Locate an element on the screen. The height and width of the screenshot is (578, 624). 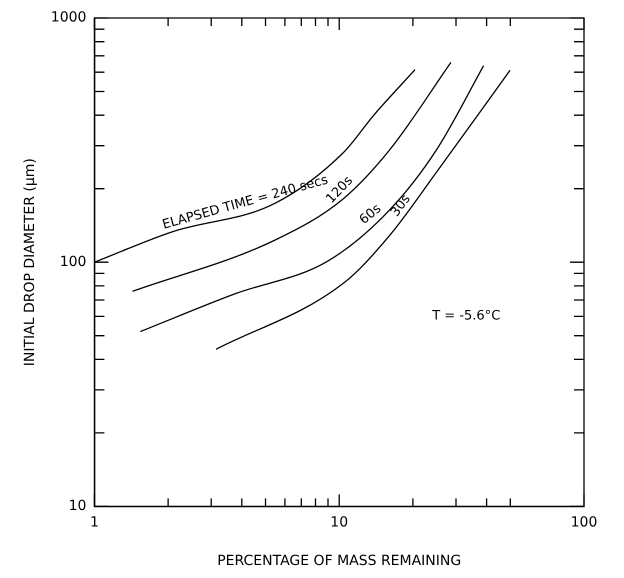
y-tick-label: 10 is located at coordinates (77, 506).